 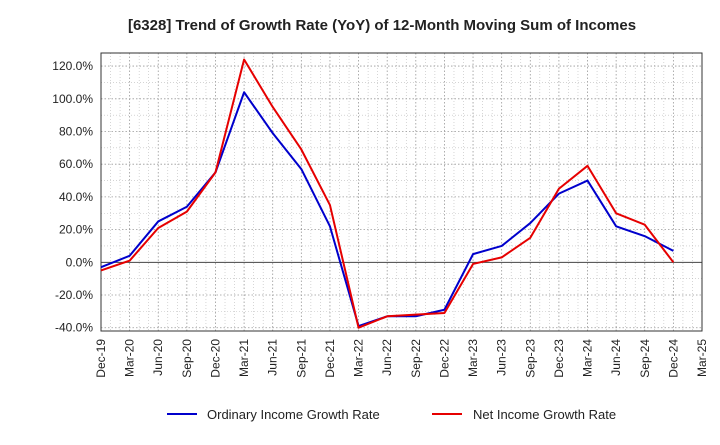 I want to click on legend-label-ordinary-income: Ordinary Income Growth Rate, so click(x=293, y=414).